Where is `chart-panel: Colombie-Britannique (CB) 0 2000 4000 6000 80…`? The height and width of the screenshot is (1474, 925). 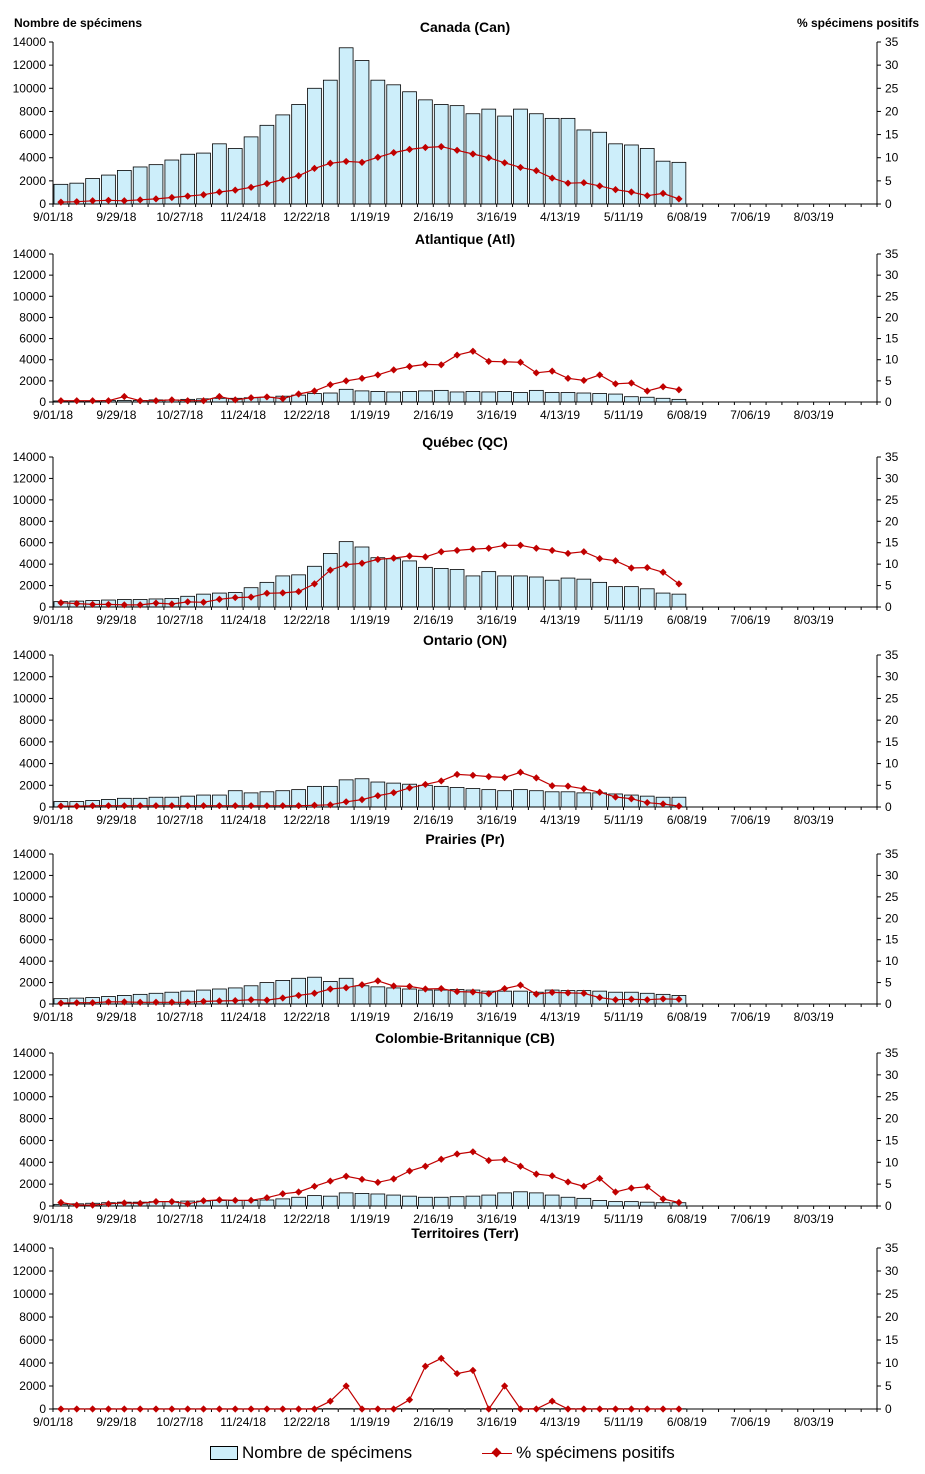
chart-panel: Colombie-Britannique (CB) 0 2000 4000 6000 80… is located at coordinates (456, 1128).